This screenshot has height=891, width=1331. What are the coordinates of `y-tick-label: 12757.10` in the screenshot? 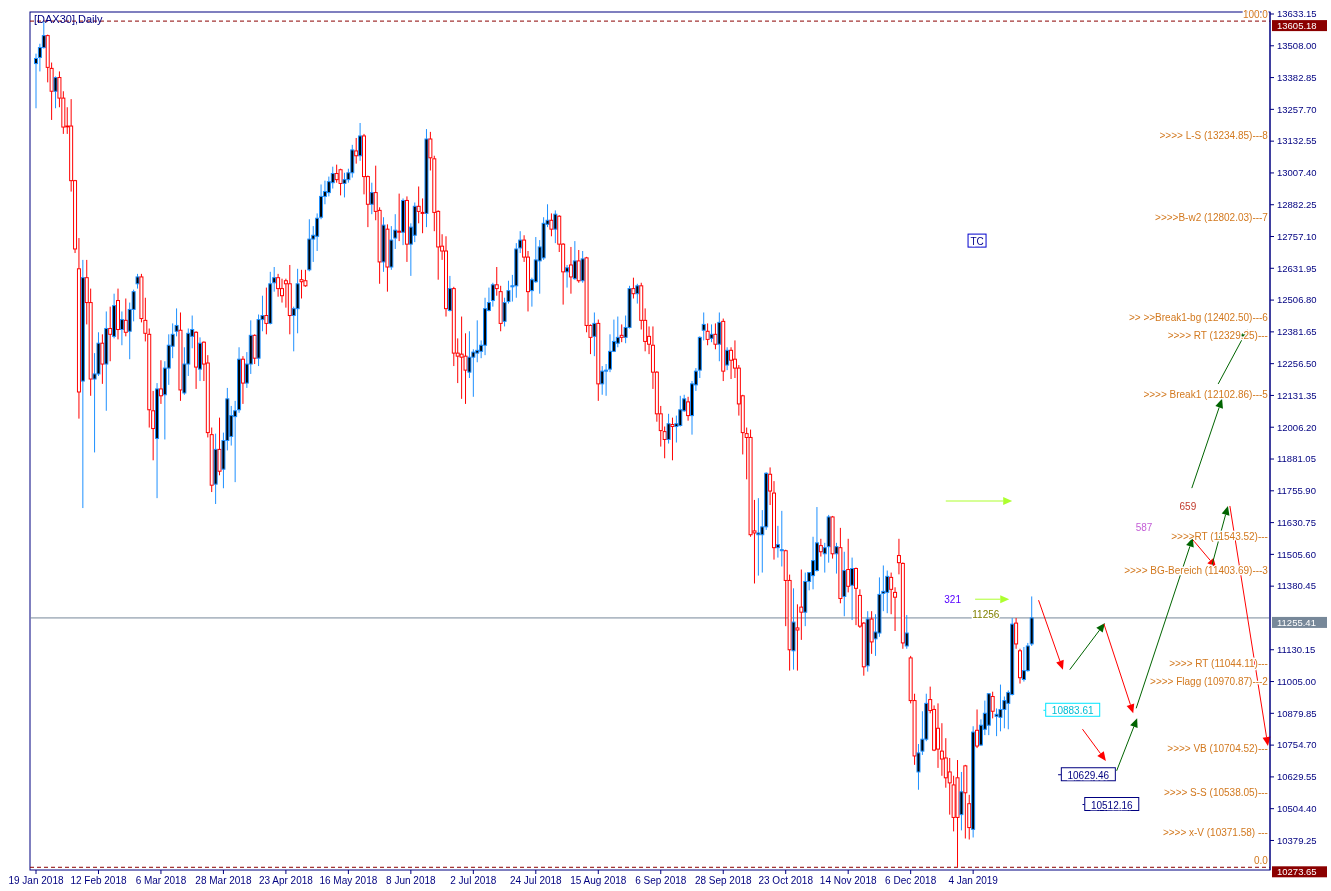 It's located at (1297, 236).